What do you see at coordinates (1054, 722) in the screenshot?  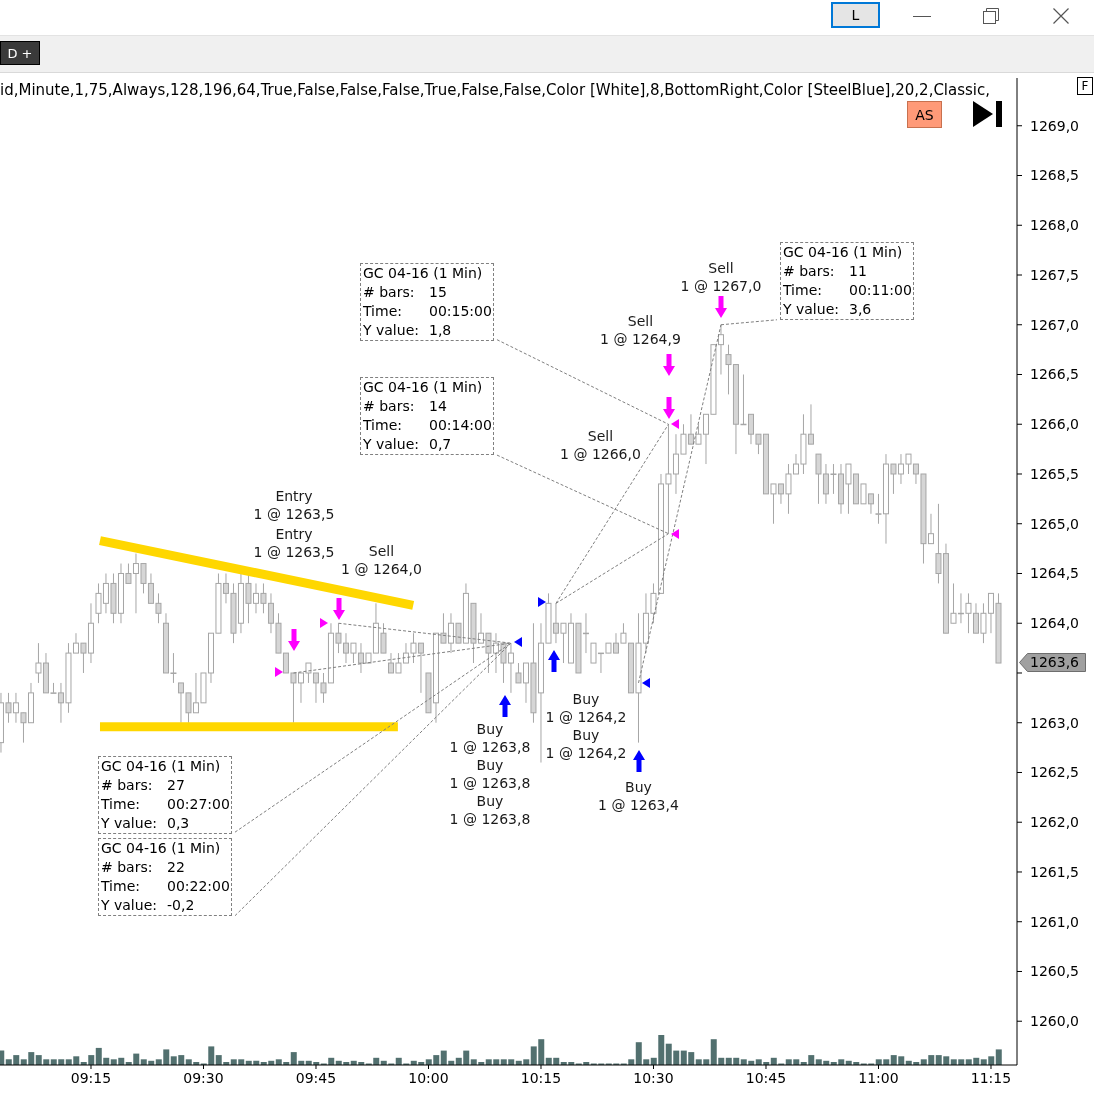 I see `y-tick-label: 1263,0` at bounding box center [1054, 722].